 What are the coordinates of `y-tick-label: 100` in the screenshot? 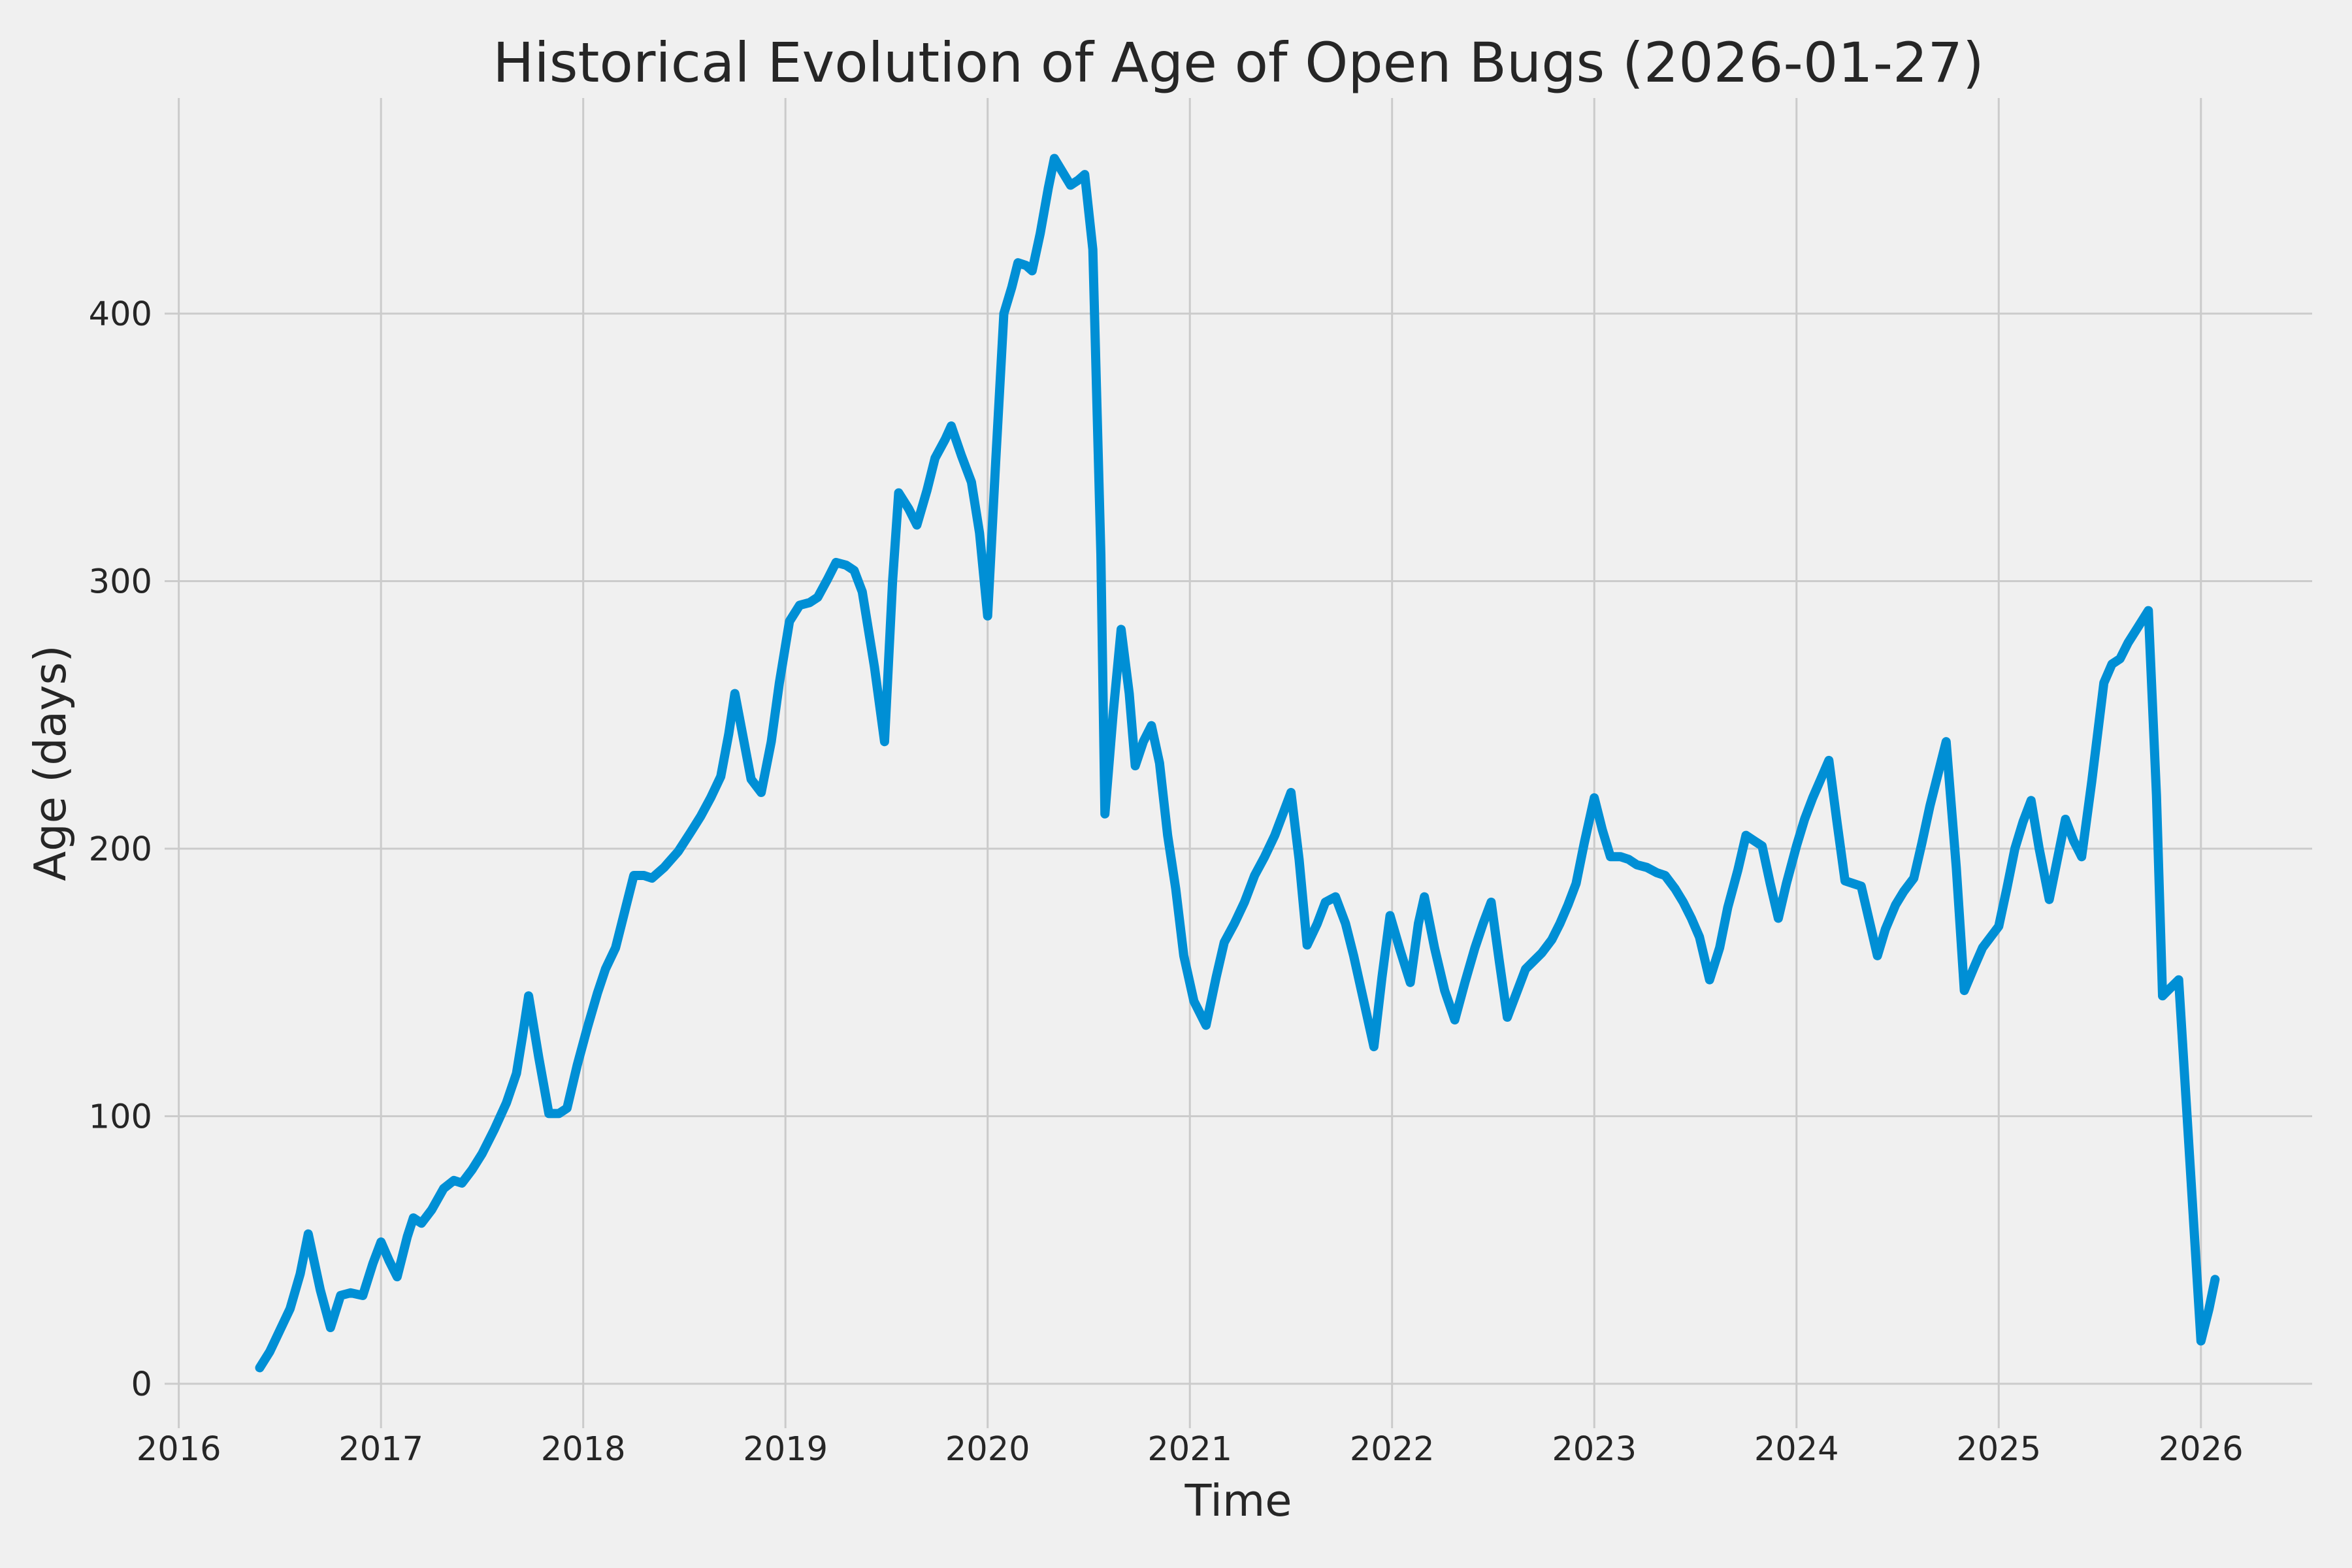 It's located at (120, 1117).